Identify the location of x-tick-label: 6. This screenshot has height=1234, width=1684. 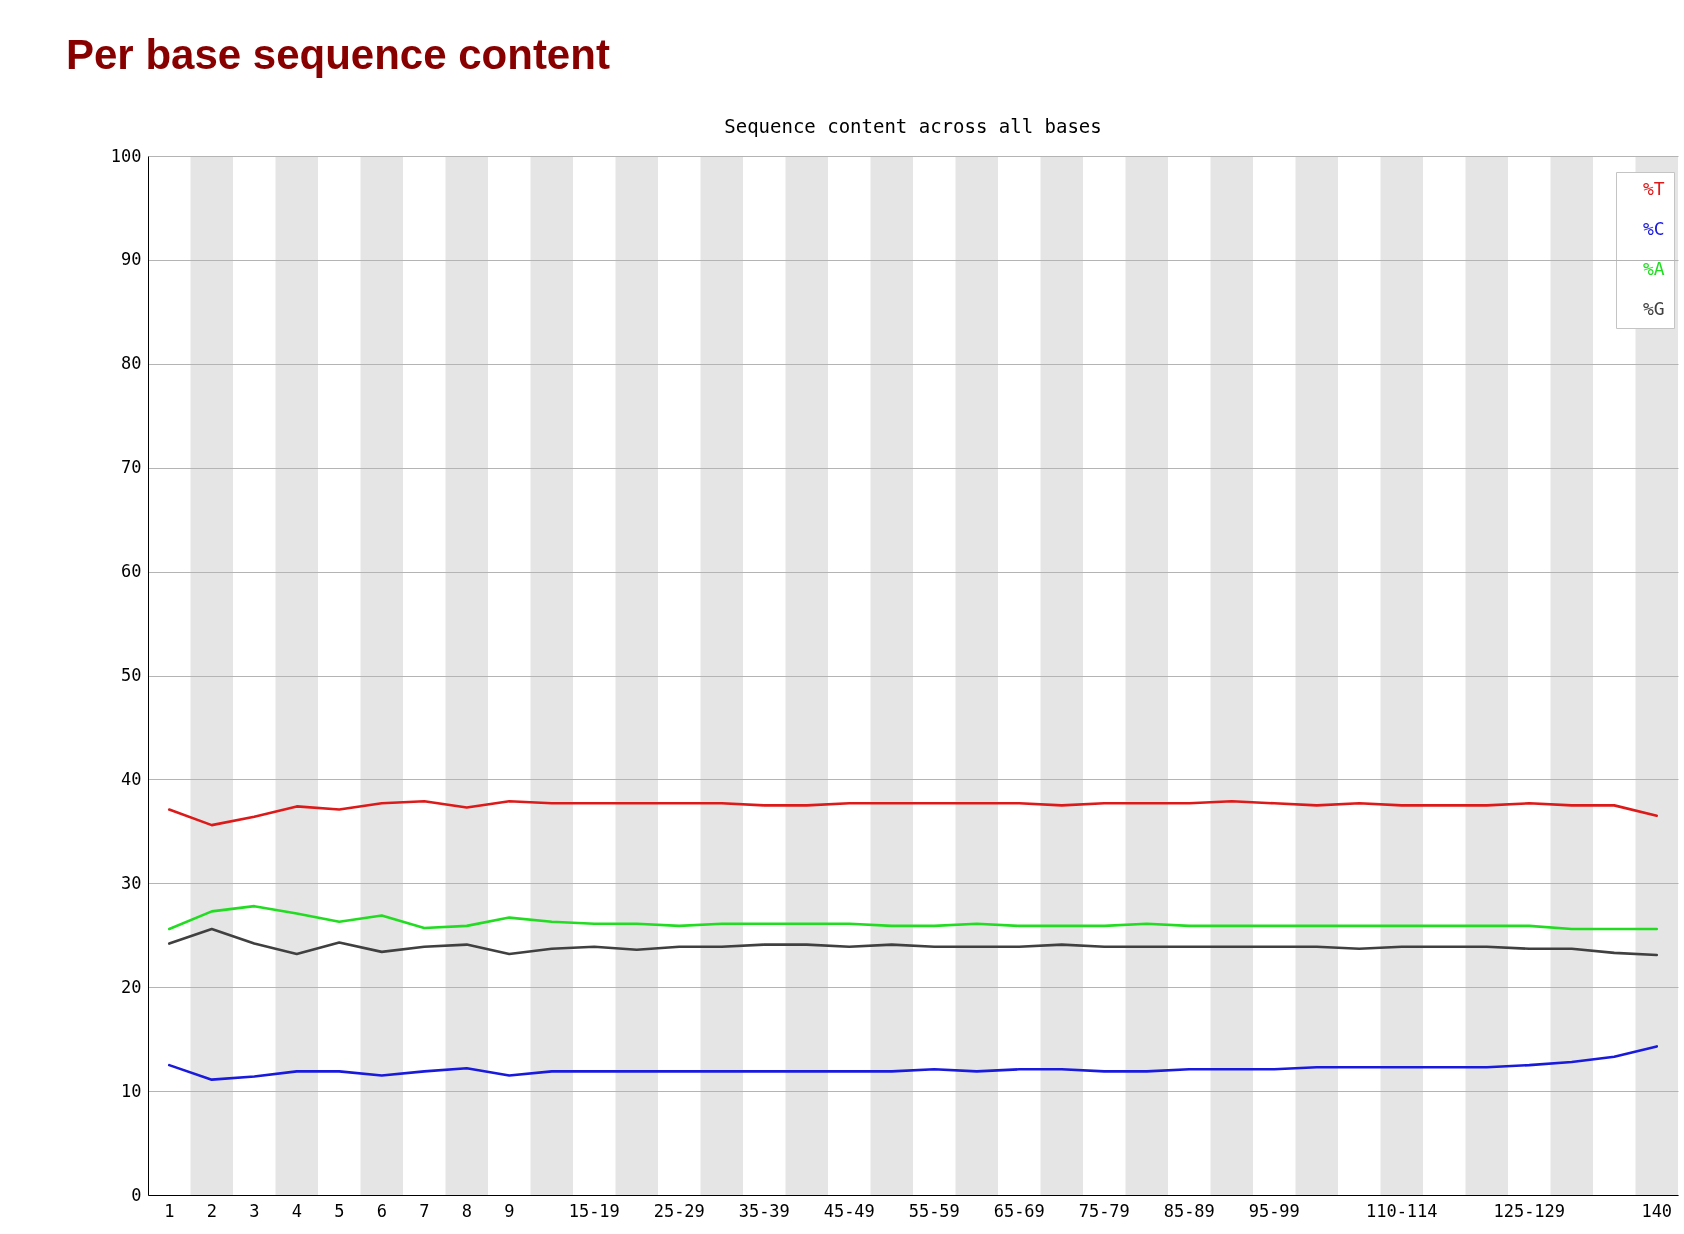
(381, 1210).